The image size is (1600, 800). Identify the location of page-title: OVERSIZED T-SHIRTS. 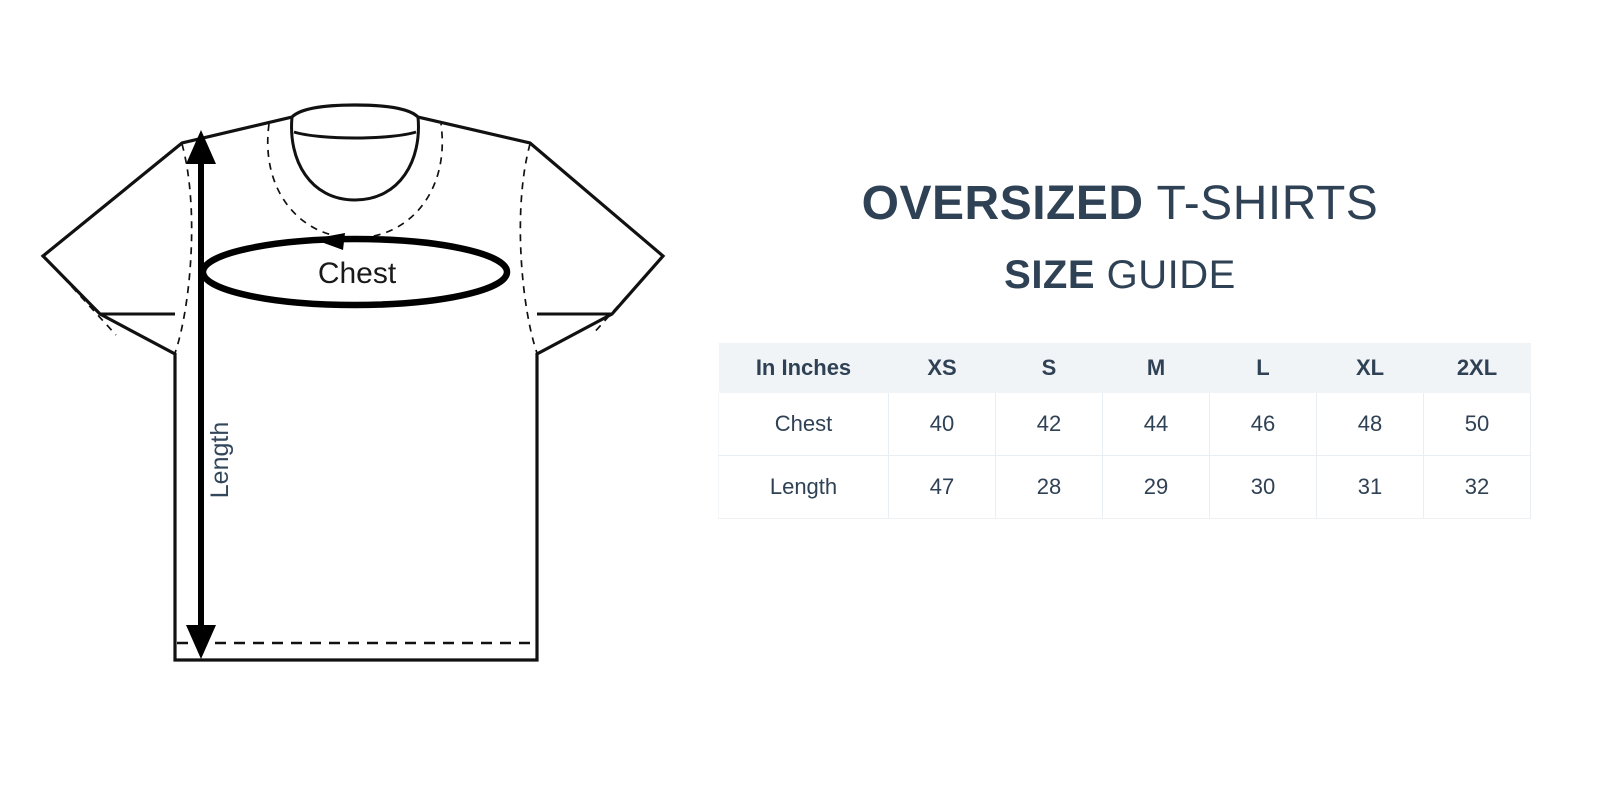
(1120, 204).